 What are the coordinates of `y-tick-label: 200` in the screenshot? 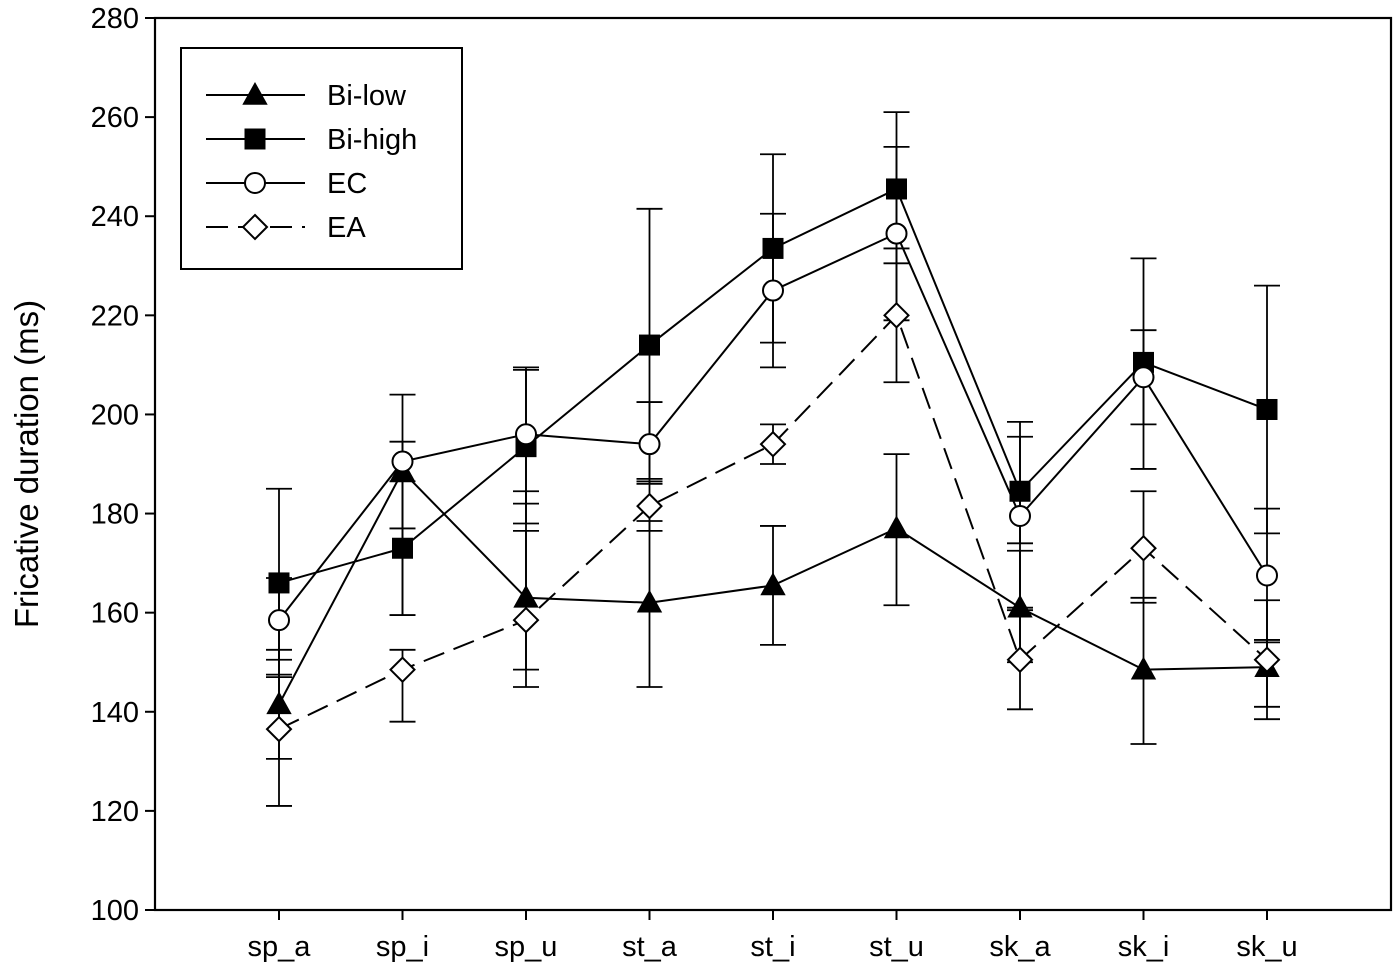 It's located at (115, 415).